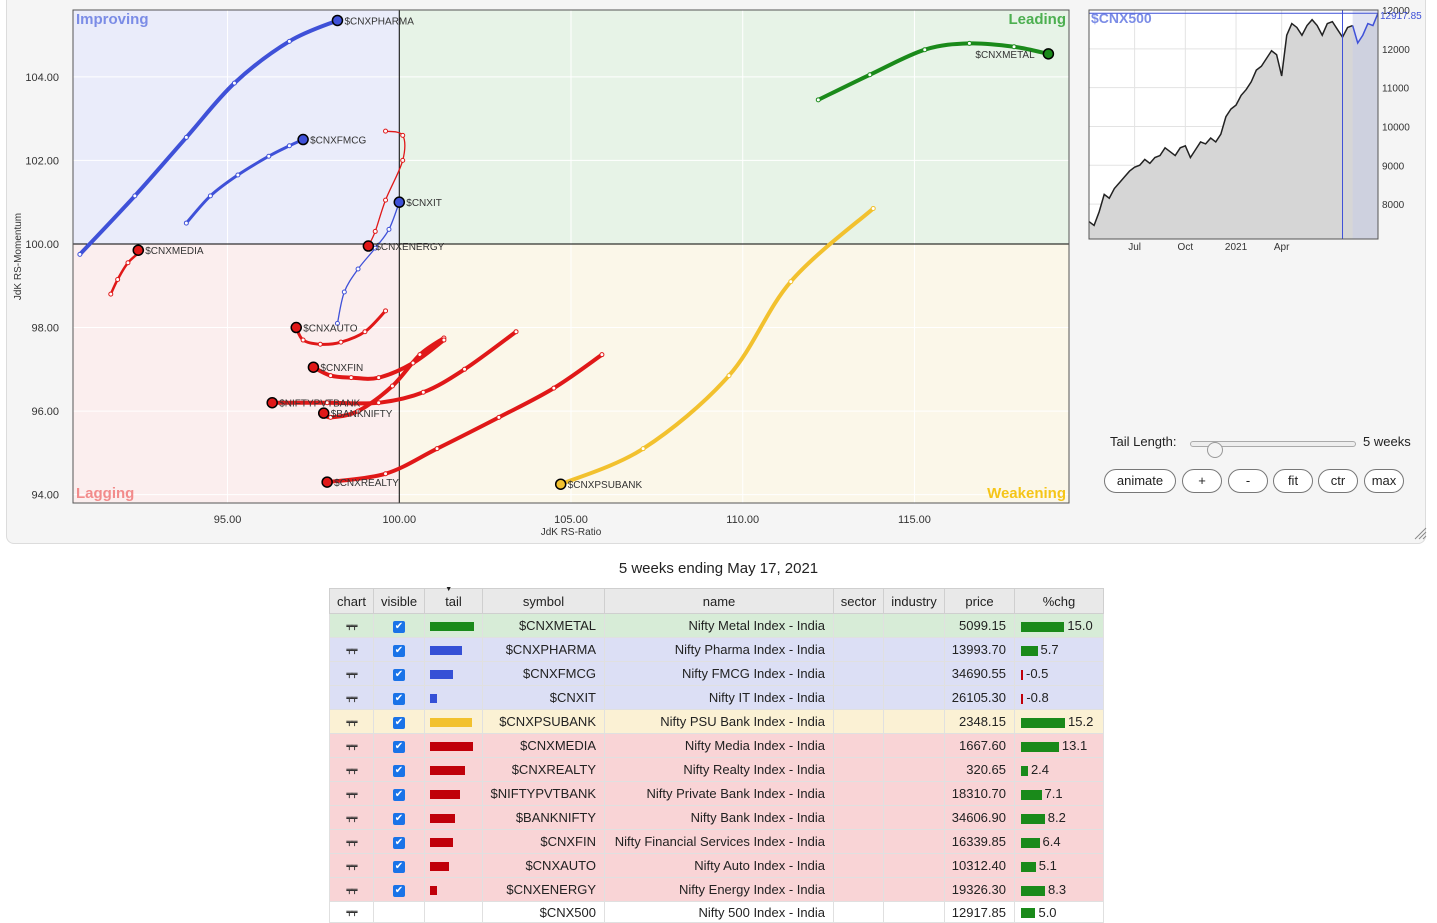 The height and width of the screenshot is (923, 1437). I want to click on head-point-cnxmedia, so click(138, 250).